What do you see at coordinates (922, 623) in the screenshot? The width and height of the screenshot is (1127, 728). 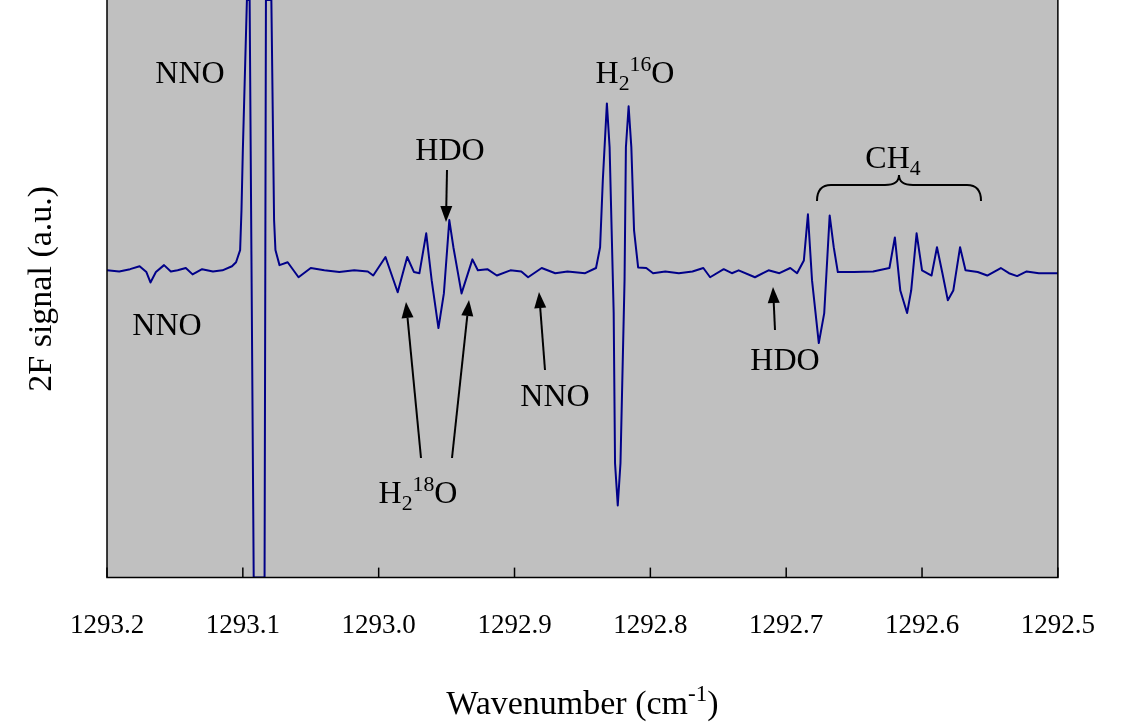 I see `x-tick-label: 1292.6` at bounding box center [922, 623].